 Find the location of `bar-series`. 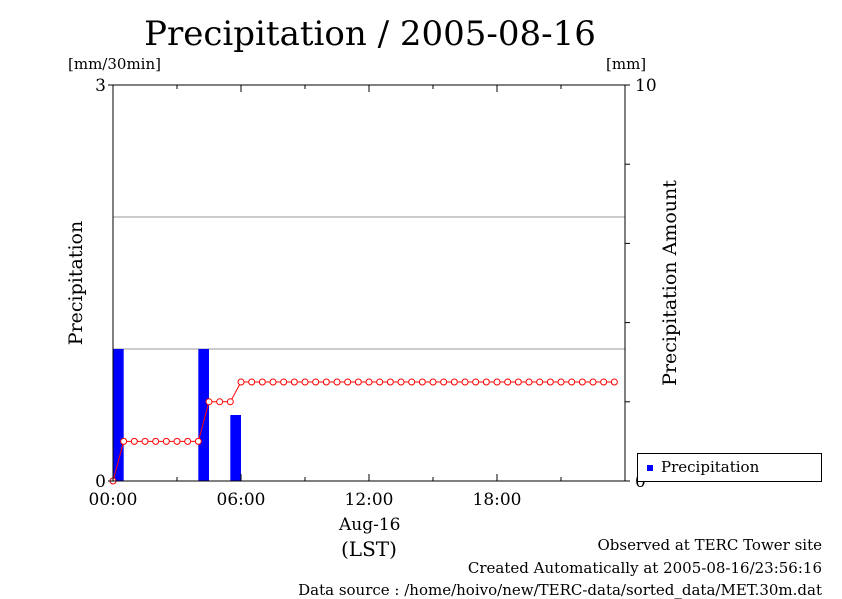

bar-series is located at coordinates (177, 415).